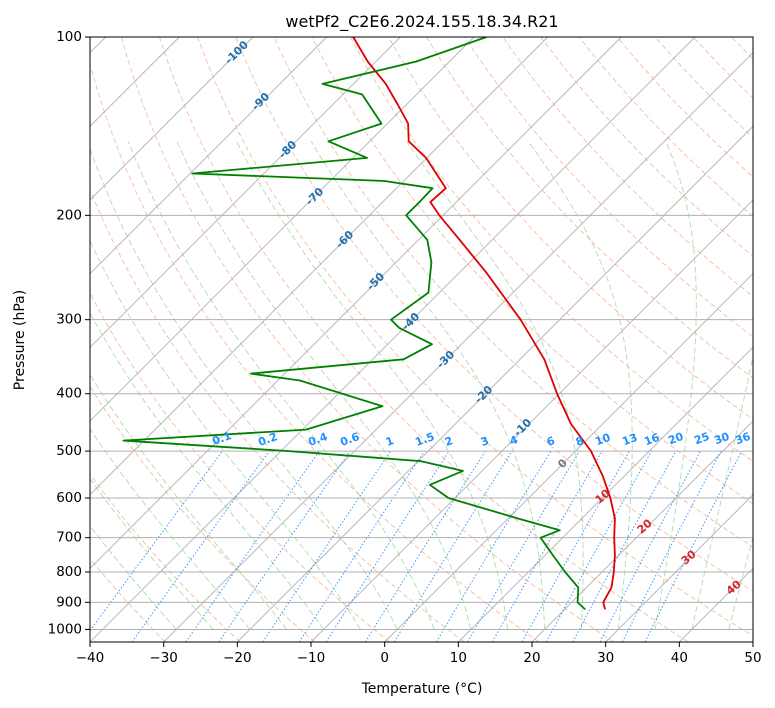 The height and width of the screenshot is (708, 775). What do you see at coordinates (721, 439) in the screenshot?
I see `mixing-ratio-label: 30` at bounding box center [721, 439].